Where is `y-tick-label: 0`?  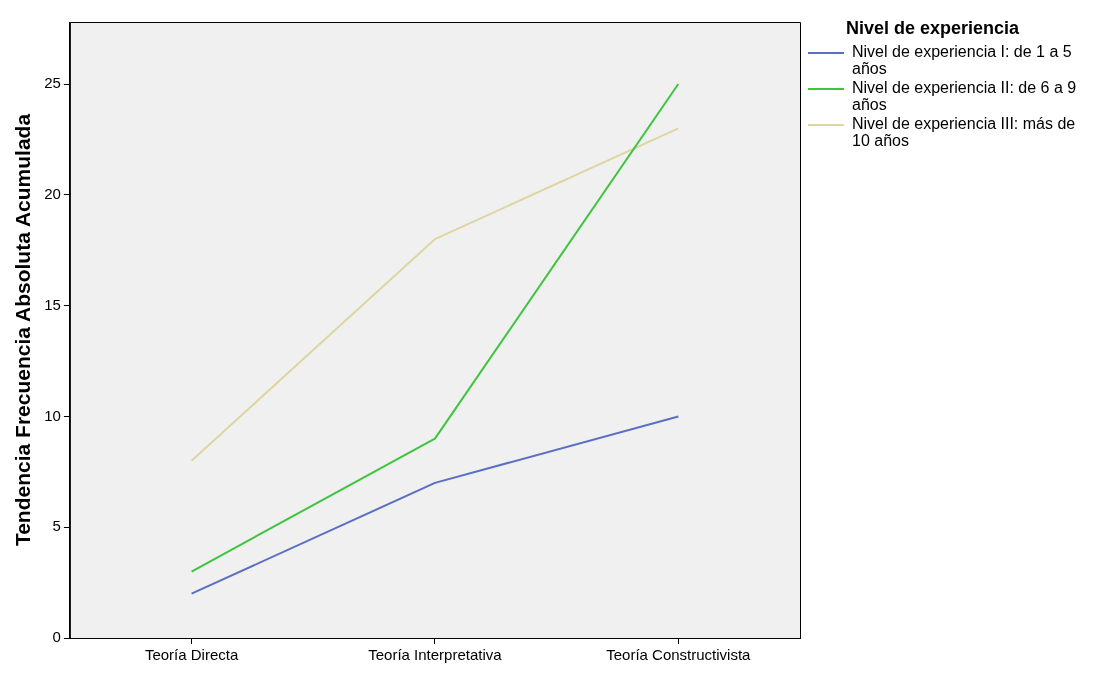 y-tick-label: 0 is located at coordinates (56, 637).